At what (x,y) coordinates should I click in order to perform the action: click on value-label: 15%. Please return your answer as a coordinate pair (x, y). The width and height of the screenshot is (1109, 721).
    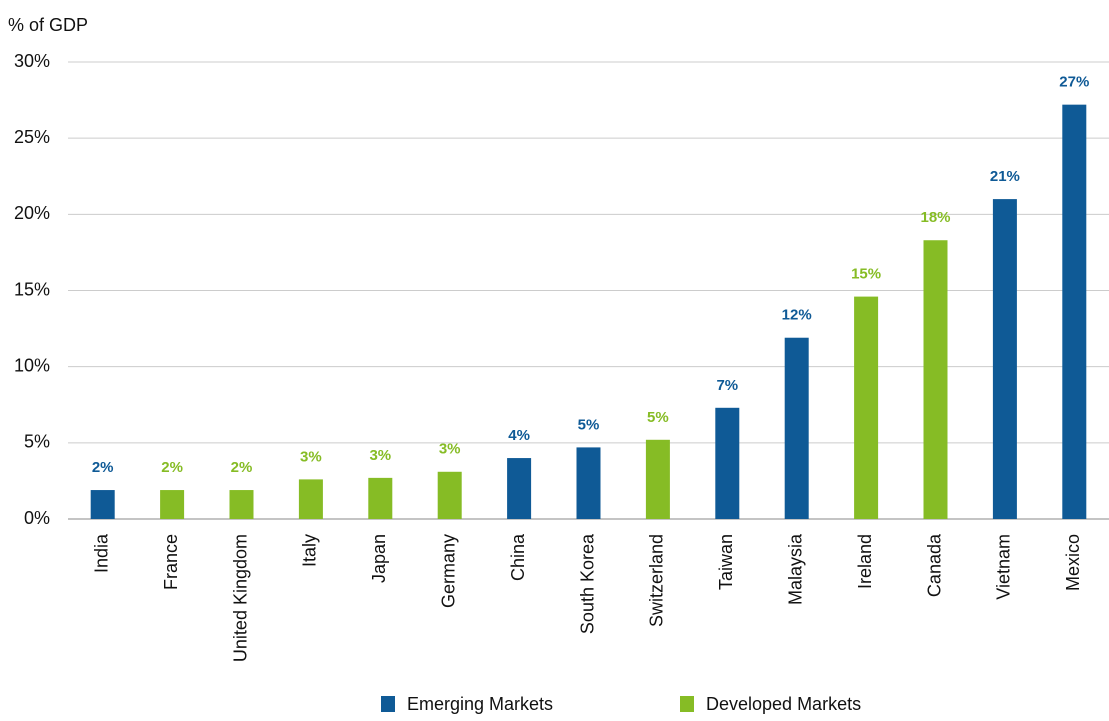
    Looking at the image, I should click on (866, 274).